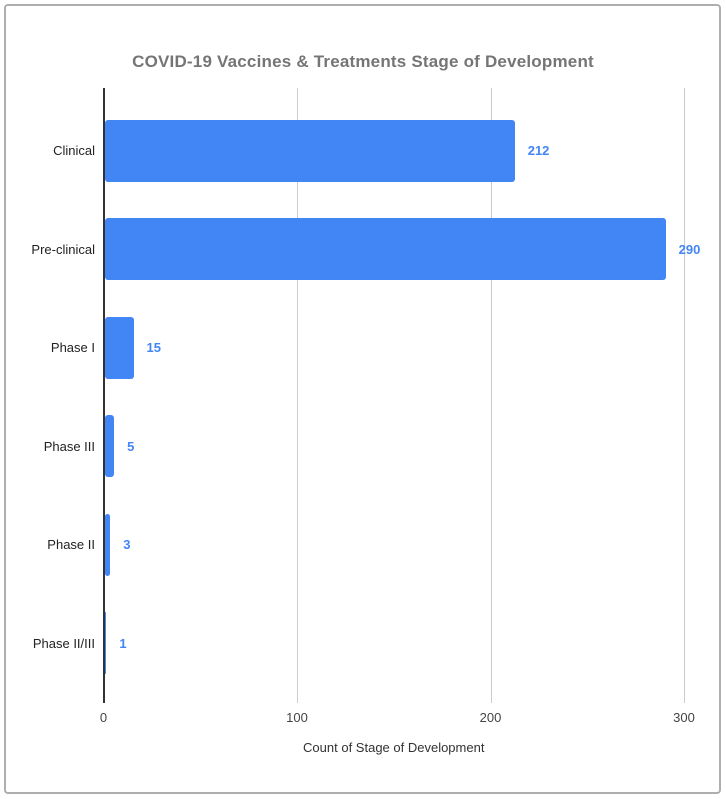  What do you see at coordinates (71, 544) in the screenshot?
I see `category-label: Phase II` at bounding box center [71, 544].